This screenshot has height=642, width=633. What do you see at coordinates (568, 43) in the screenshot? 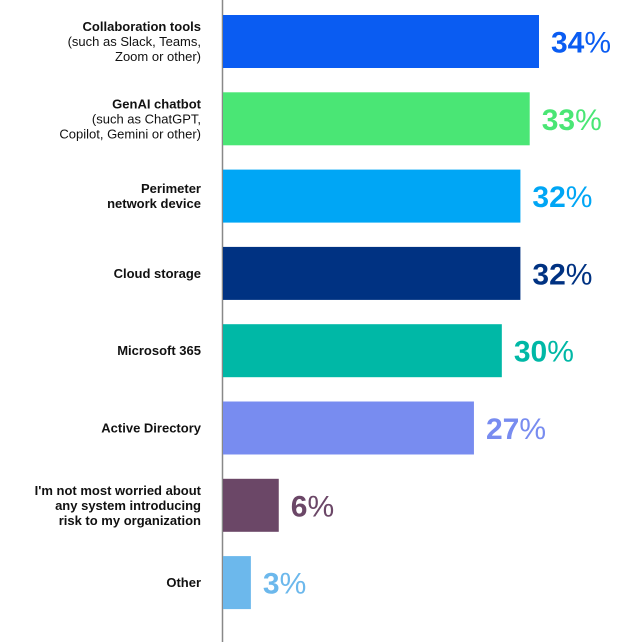
I see `value-number-0: 34` at bounding box center [568, 43].